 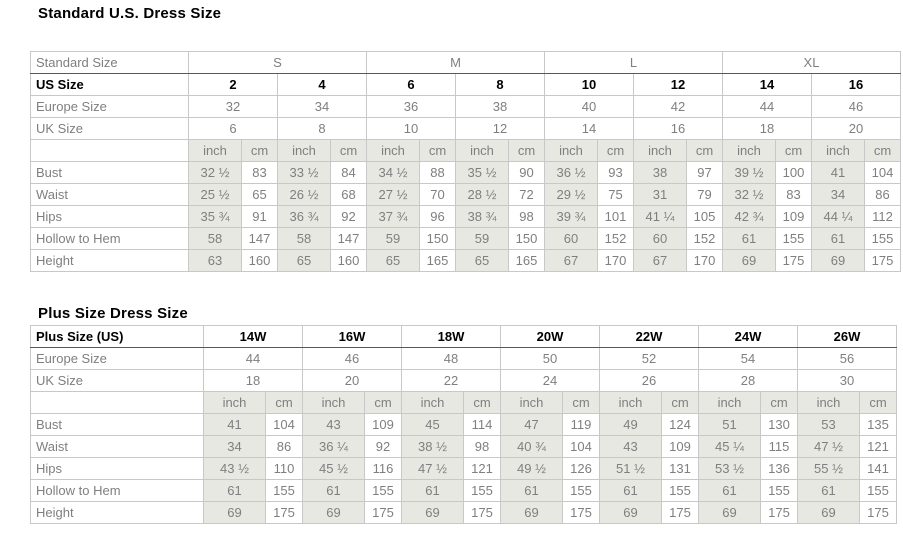 What do you see at coordinates (465, 128) in the screenshot?
I see `size-header-row: UK Size 6 8 10 12 14 16 18 20` at bounding box center [465, 128].